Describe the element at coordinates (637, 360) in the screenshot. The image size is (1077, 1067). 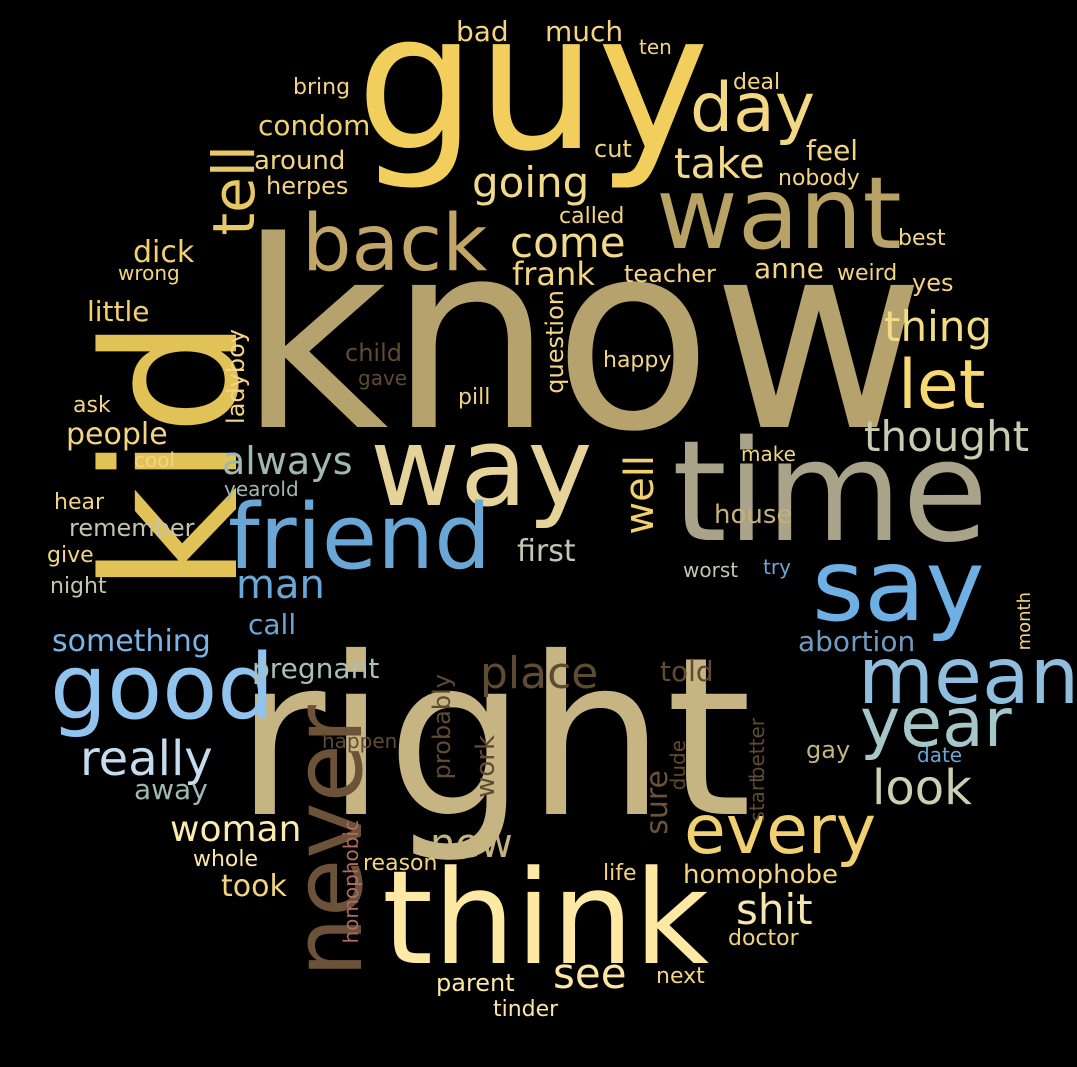
I see `word-happy: happy` at that location.